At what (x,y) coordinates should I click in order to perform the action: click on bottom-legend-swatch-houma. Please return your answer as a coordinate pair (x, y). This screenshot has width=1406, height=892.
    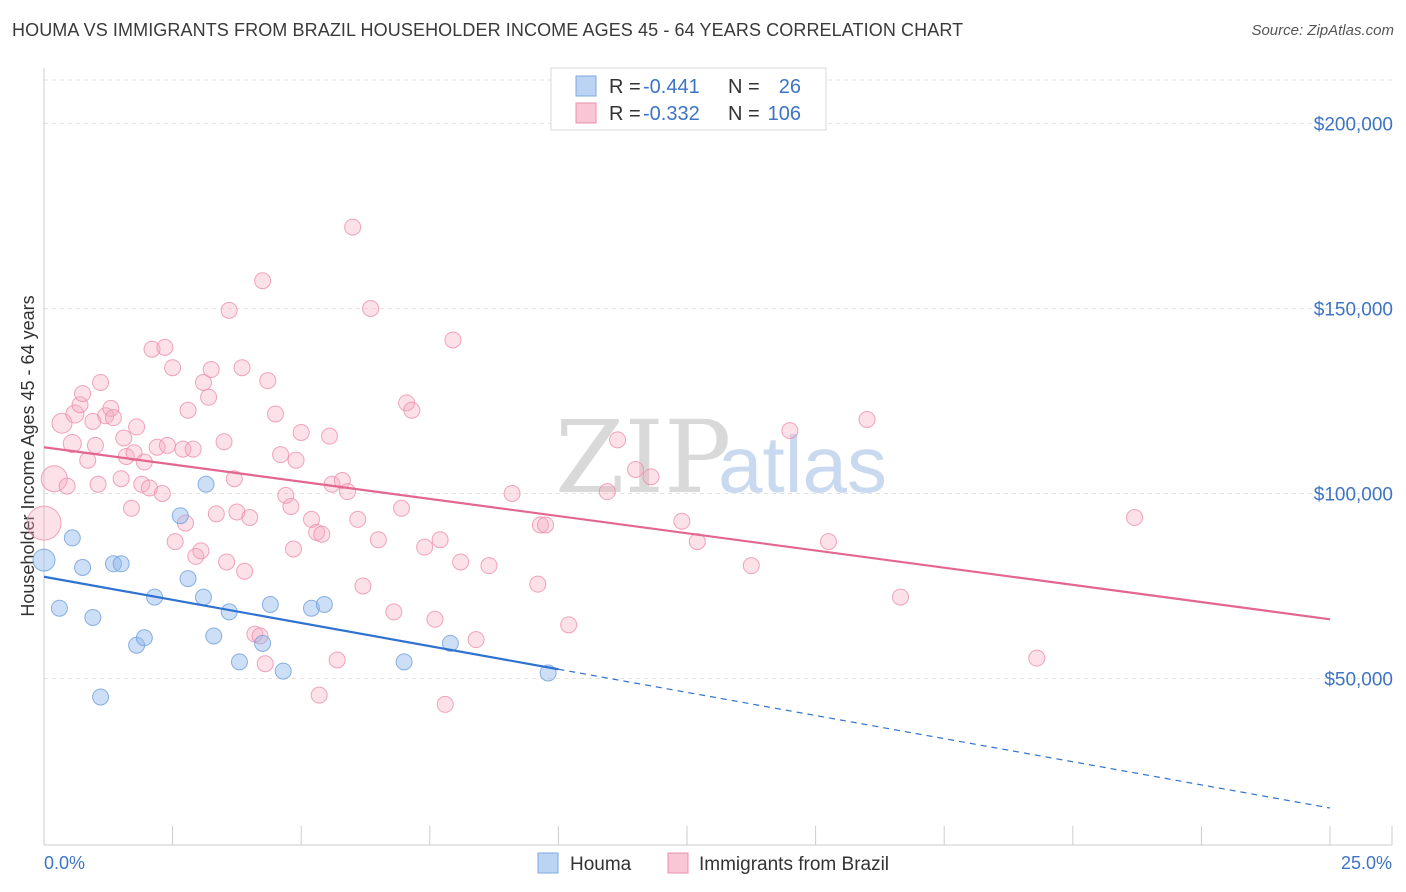
    Looking at the image, I should click on (548, 863).